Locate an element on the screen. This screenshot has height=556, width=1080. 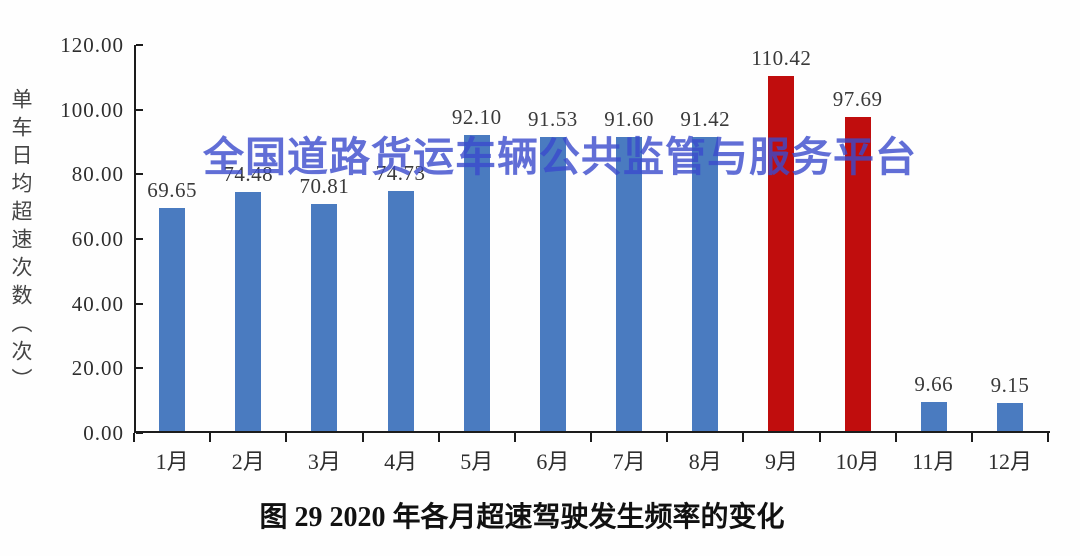
bar-value-8月: 91.42 is located at coordinates (705, 119).